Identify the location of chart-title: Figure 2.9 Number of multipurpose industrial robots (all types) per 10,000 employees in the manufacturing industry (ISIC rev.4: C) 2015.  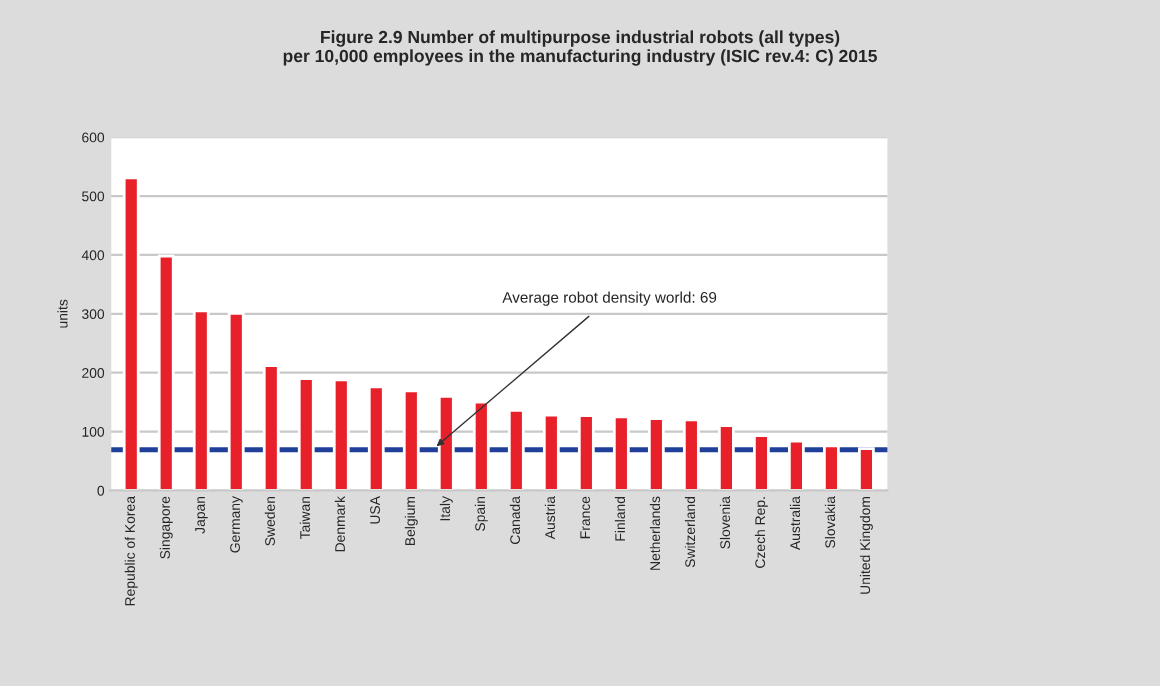
(580, 48).